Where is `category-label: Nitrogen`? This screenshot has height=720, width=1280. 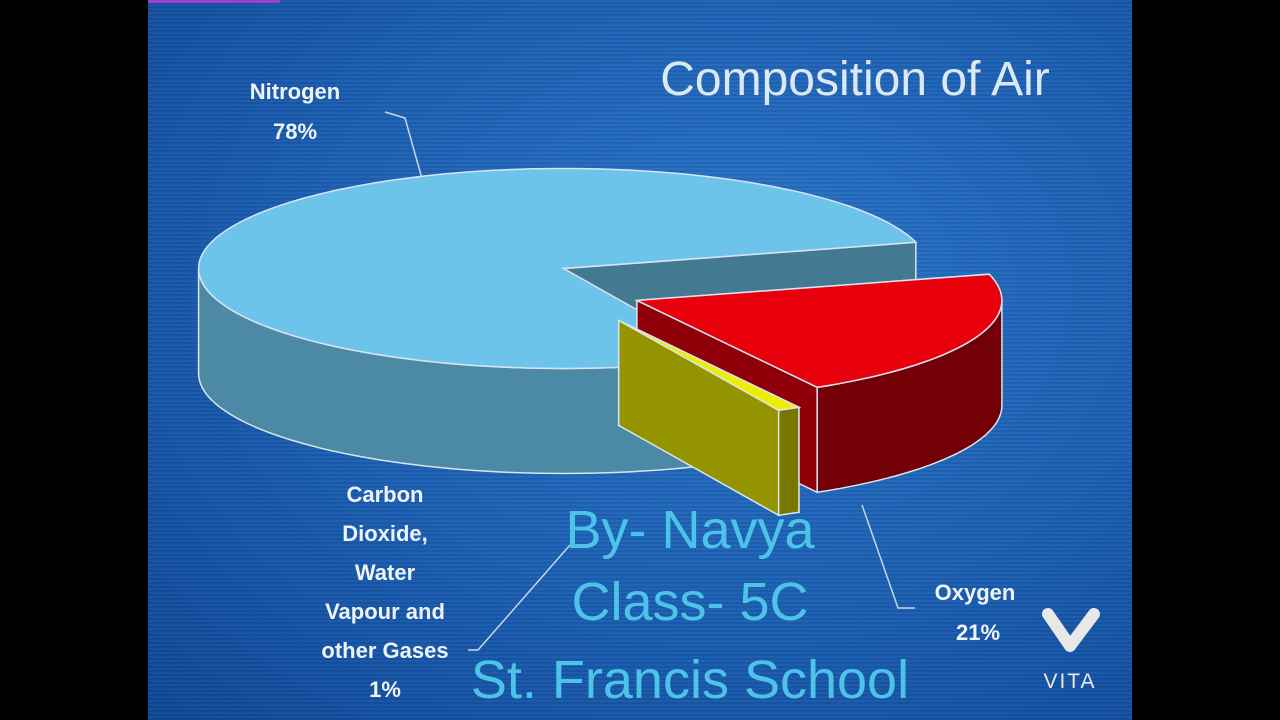 category-label: Nitrogen is located at coordinates (295, 91).